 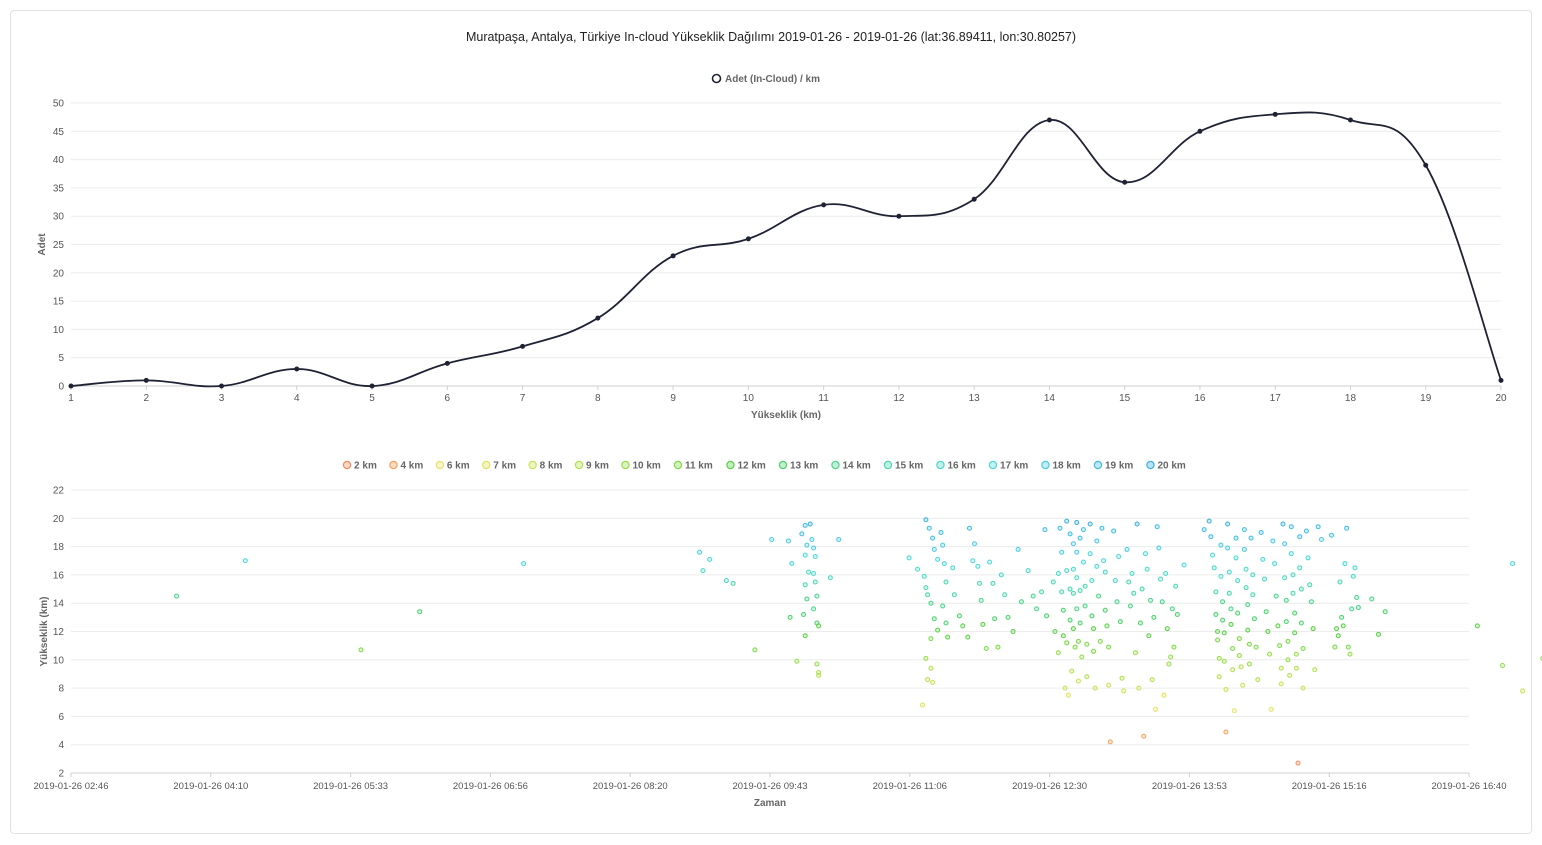 I want to click on scatter-chart-y-tick-label: 2, so click(x=61, y=774).